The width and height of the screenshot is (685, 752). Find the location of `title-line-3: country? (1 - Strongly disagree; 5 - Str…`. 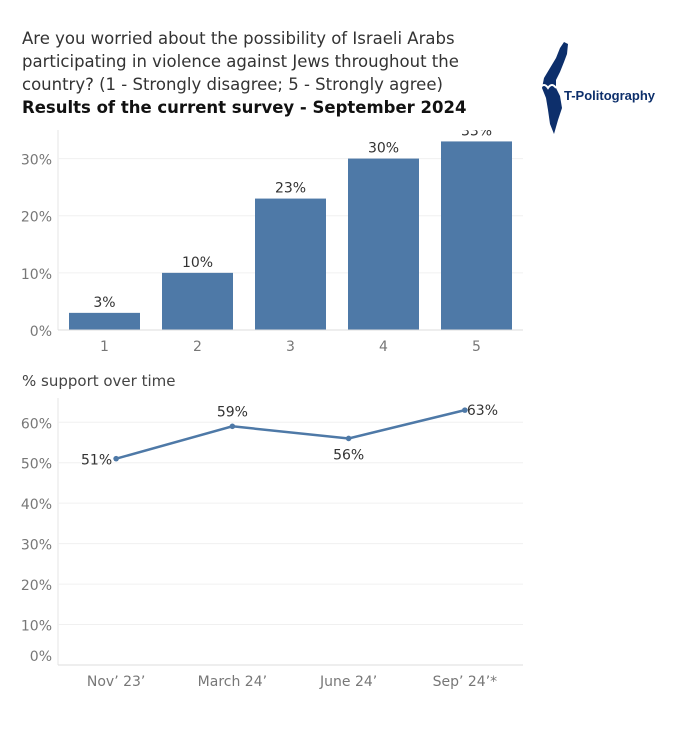

title-line-3: country? (1 - Strongly disagree; 5 - Str… is located at coordinates (232, 84).